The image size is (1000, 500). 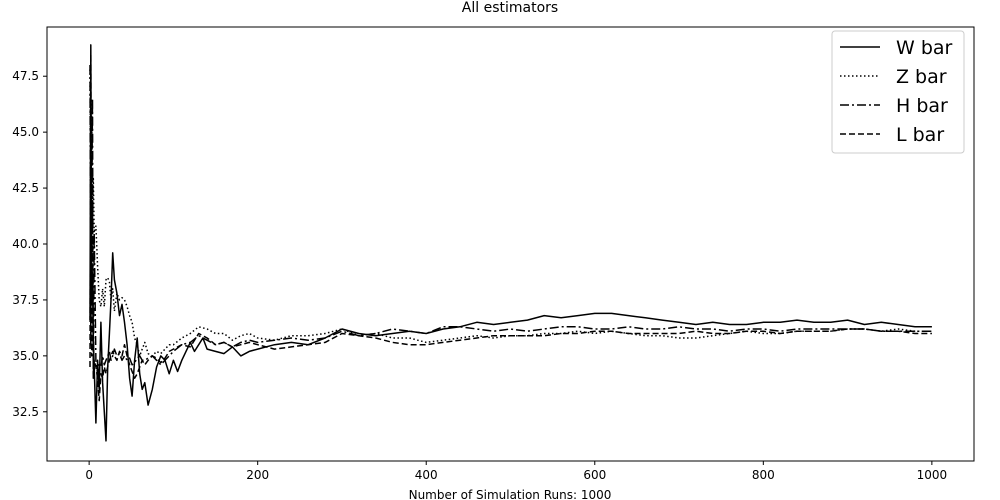 What do you see at coordinates (25, 244) in the screenshot?
I see `y-tick-label-3: 40.0` at bounding box center [25, 244].